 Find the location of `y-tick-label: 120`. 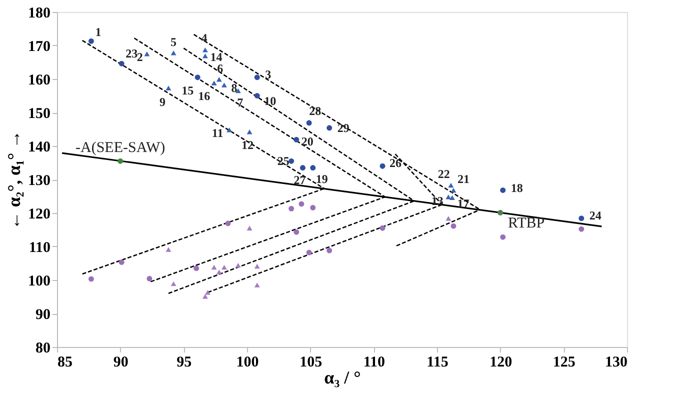

y-tick-label: 120 is located at coordinates (39, 214).